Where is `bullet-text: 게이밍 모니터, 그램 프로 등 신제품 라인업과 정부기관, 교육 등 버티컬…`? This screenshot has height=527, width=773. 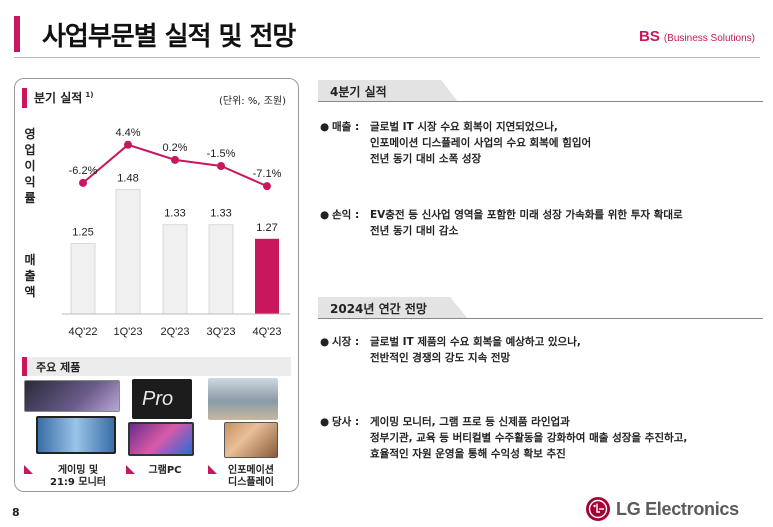 bullet-text: 게이밍 모니터, 그램 프로 등 신제품 라인업과 정부기관, 교육 등 버티컬… is located at coordinates (528, 438).